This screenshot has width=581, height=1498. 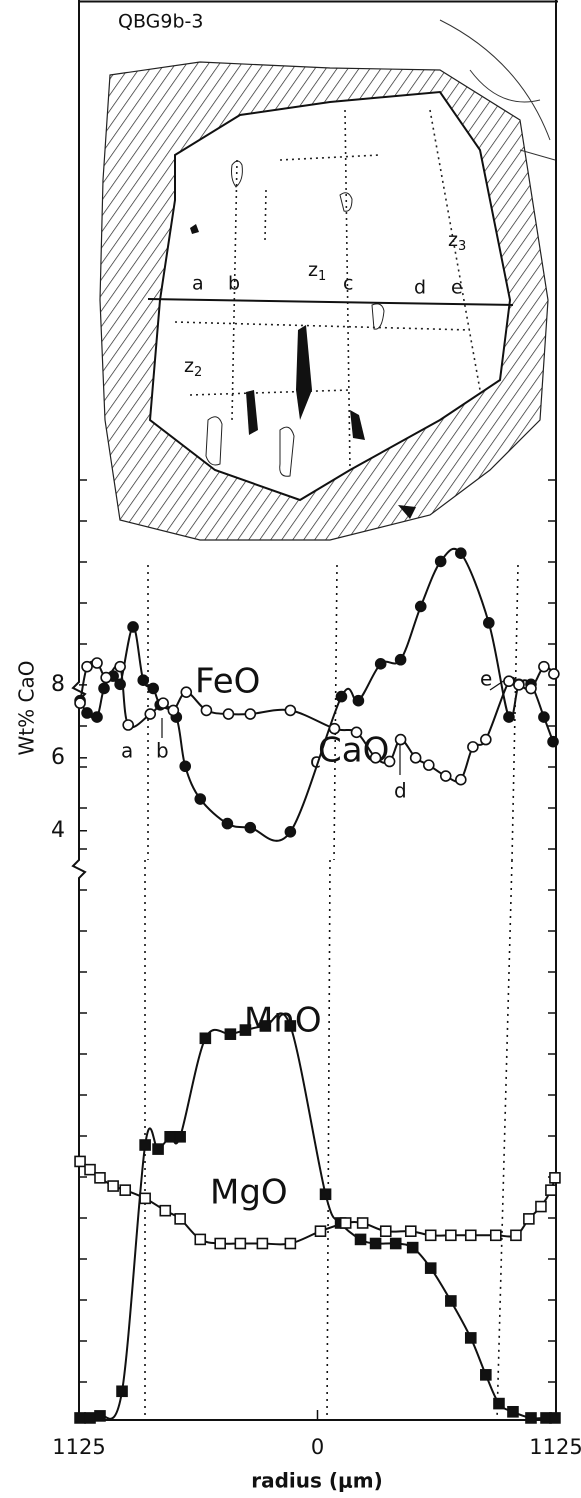 I want to click on sketch-label: b, so click(x=234, y=284).